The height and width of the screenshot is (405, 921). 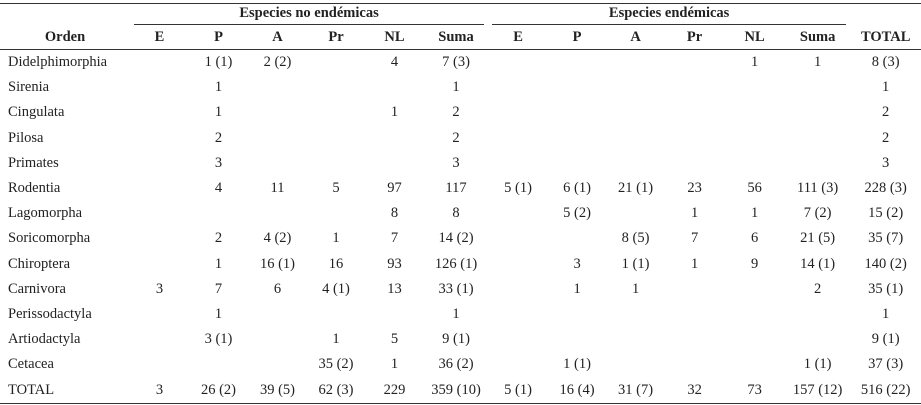 What do you see at coordinates (460, 112) in the screenshot?
I see `table-row: Cingulata 1 1 2 2` at bounding box center [460, 112].